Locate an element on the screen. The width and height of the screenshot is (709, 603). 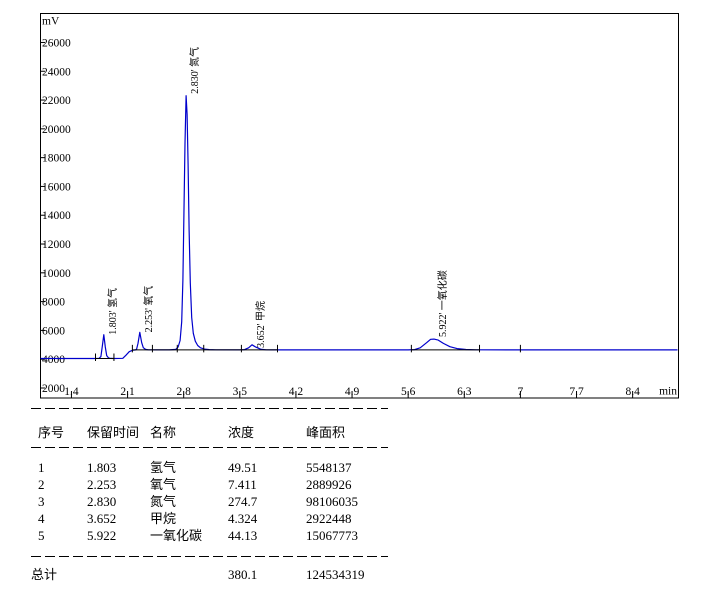
cell-name: 氧气 is located at coordinates (163, 484).